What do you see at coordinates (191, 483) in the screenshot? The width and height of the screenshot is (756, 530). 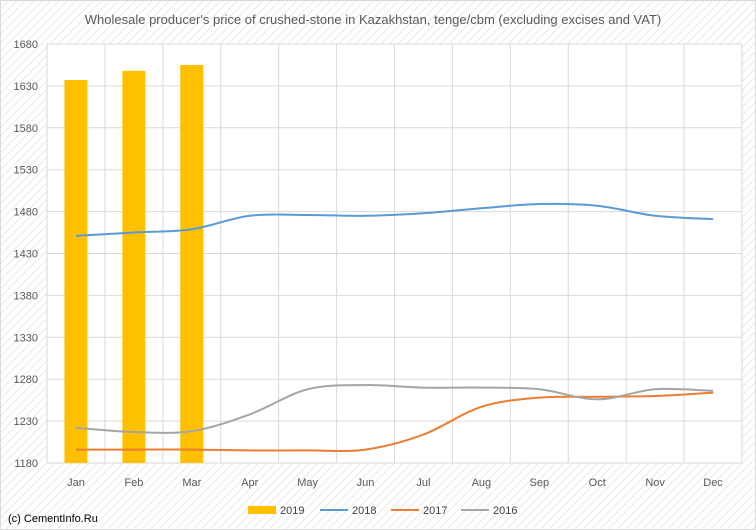 I see `x-tick-label: Mar` at bounding box center [191, 483].